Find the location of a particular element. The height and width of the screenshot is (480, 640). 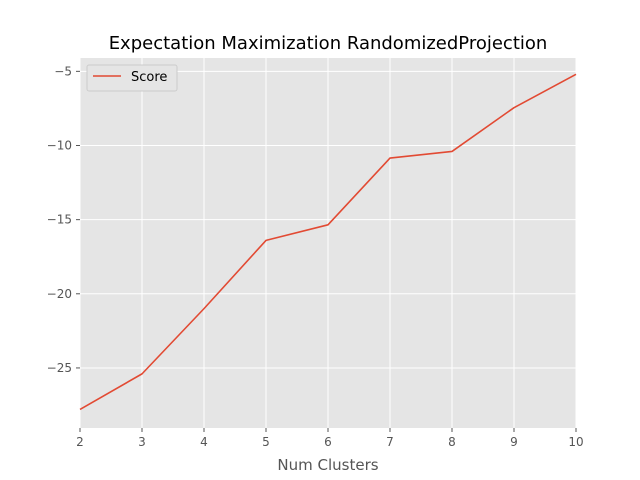

x-tick-label: 7 is located at coordinates (390, 442).